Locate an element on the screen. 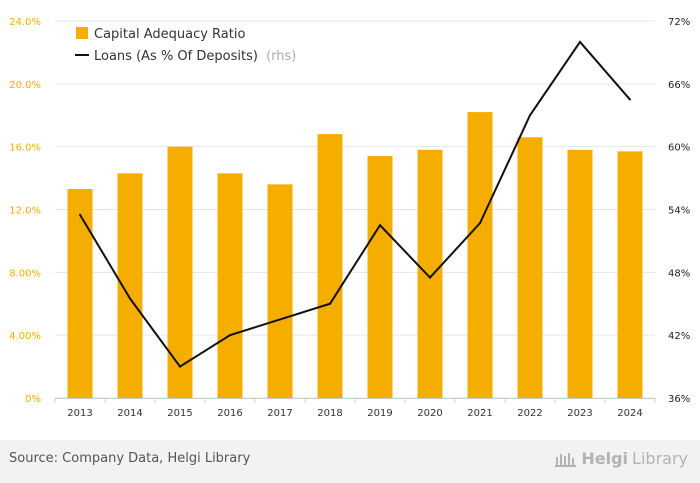 The image size is (700, 483). brand-logo: Helgi Library is located at coordinates (621, 458).